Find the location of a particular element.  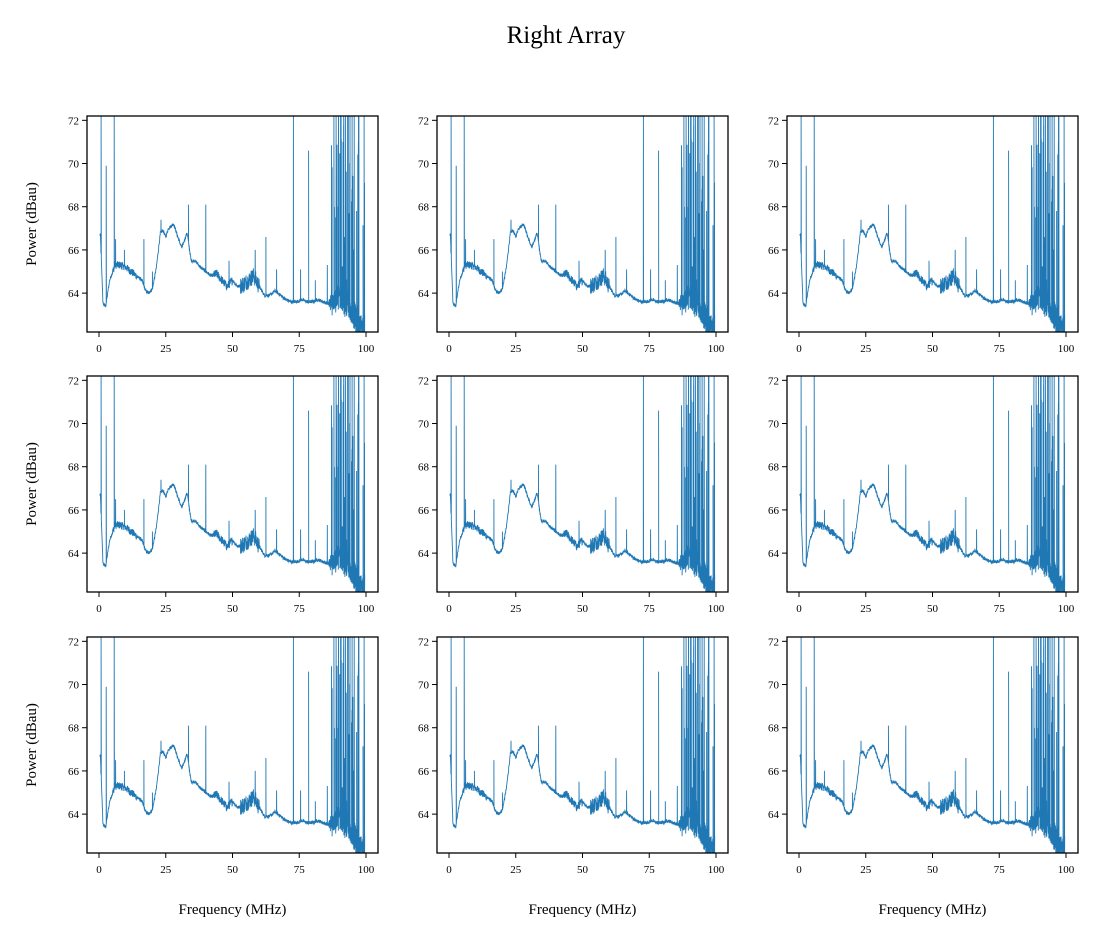

subplot-r1-c2: 0 25 50 75 100 64 66 68 70 72 is located at coordinates (573, 235).